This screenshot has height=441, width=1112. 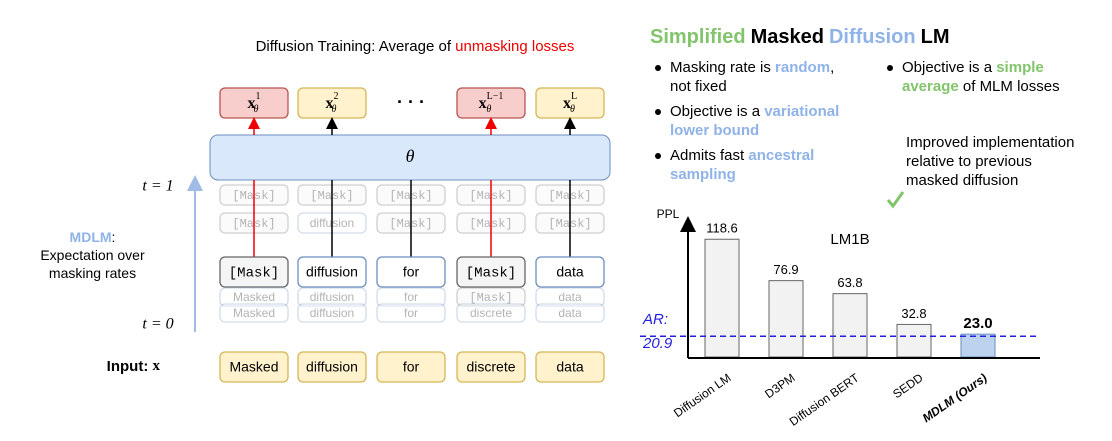 I want to click on token-row: Masked diffusion for [Mask] data, so click(x=412, y=297).